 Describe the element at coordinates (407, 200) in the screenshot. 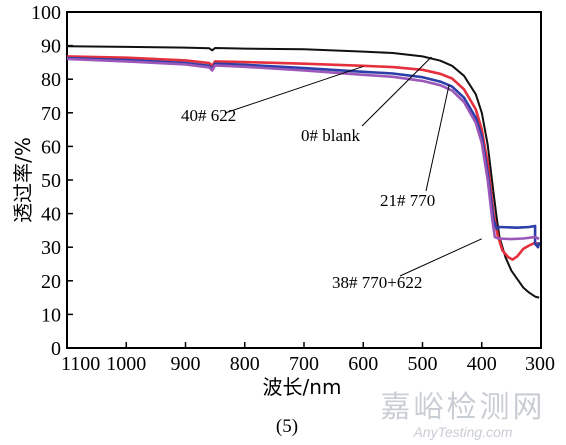

I see `annotation-label: 21# 770` at that location.